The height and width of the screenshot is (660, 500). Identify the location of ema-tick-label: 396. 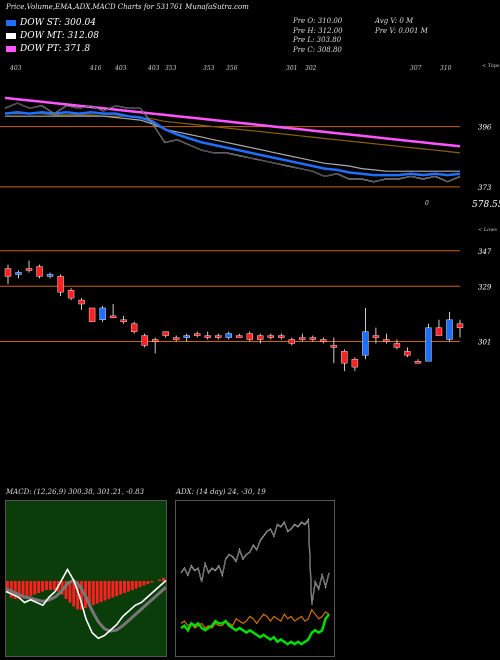
(485, 128).